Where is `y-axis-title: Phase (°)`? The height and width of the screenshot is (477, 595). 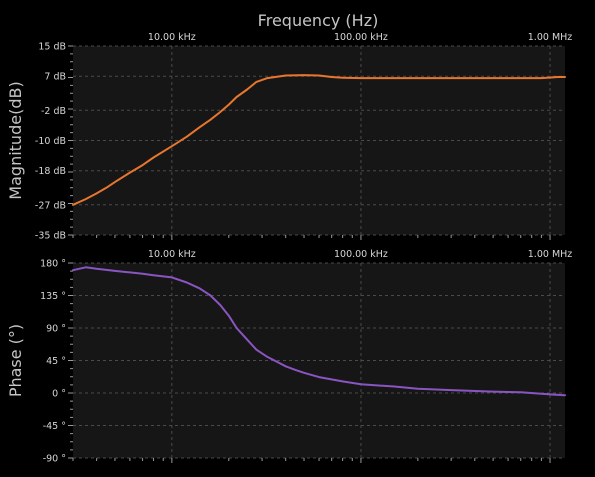 y-axis-title: Phase (°) is located at coordinates (15, 360).